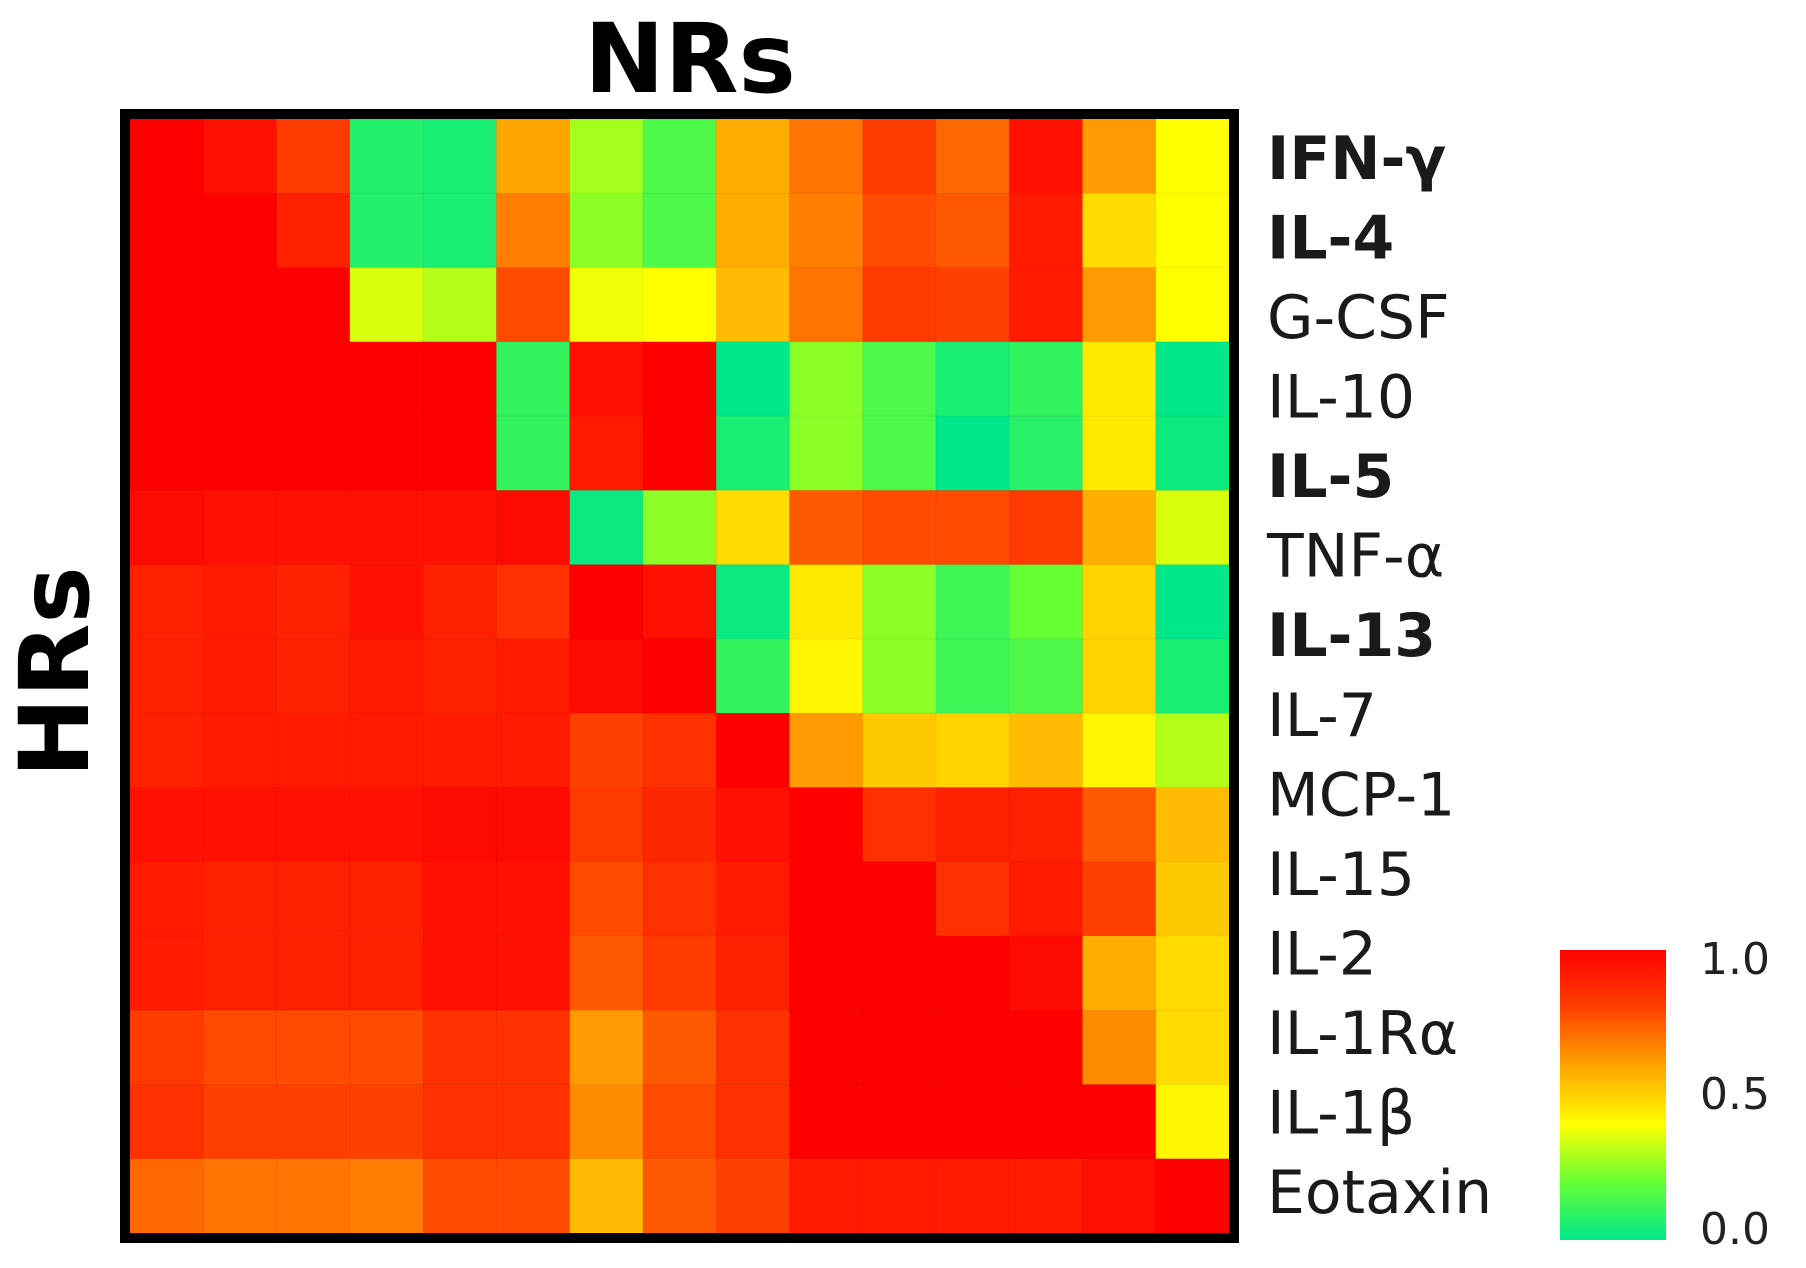 The height and width of the screenshot is (1268, 1806). What do you see at coordinates (1361, 795) in the screenshot?
I see `row-label: MCP-1` at bounding box center [1361, 795].